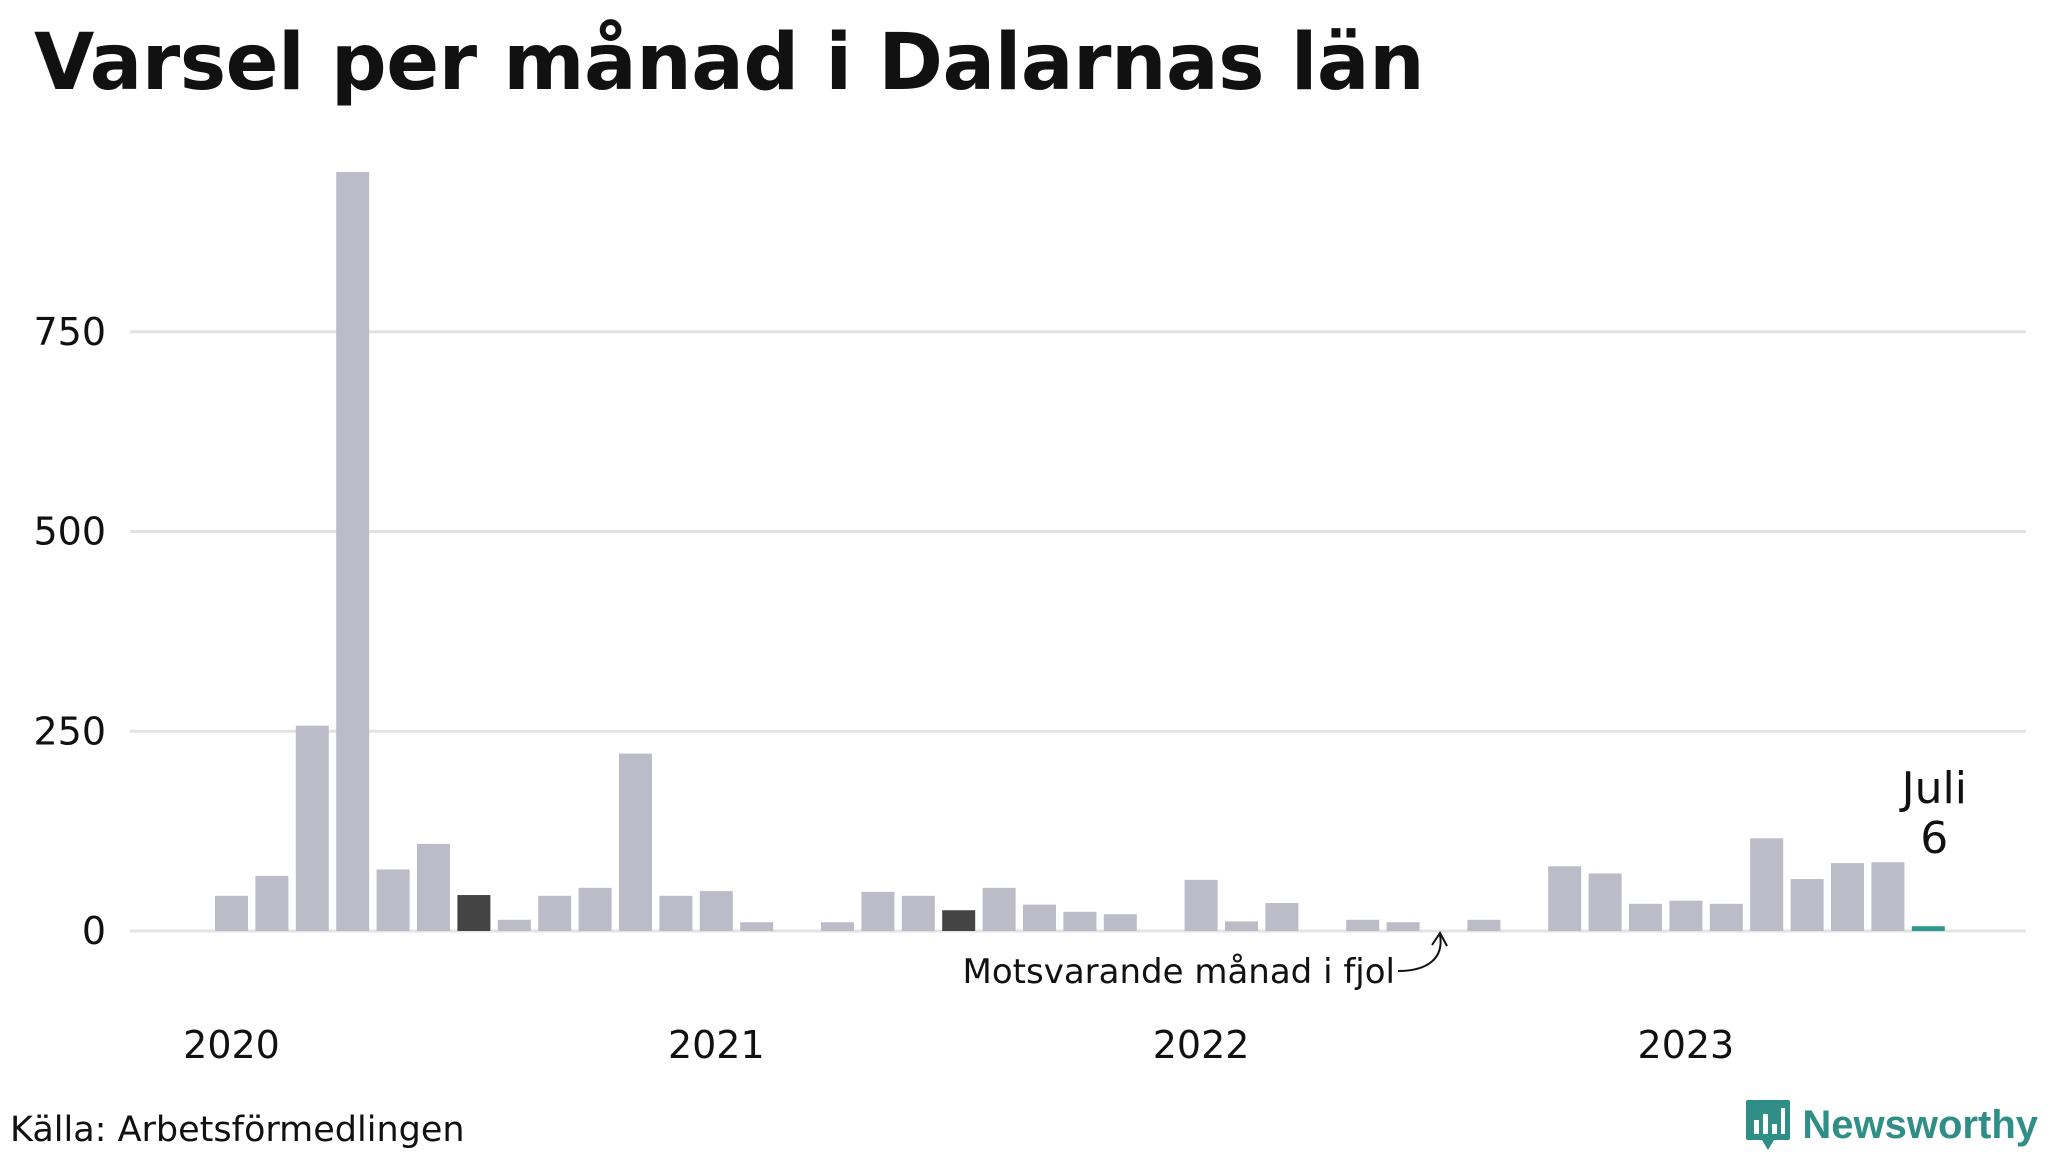 The image size is (2048, 1152). I want to click on y-tick-label: 750, so click(69, 332).